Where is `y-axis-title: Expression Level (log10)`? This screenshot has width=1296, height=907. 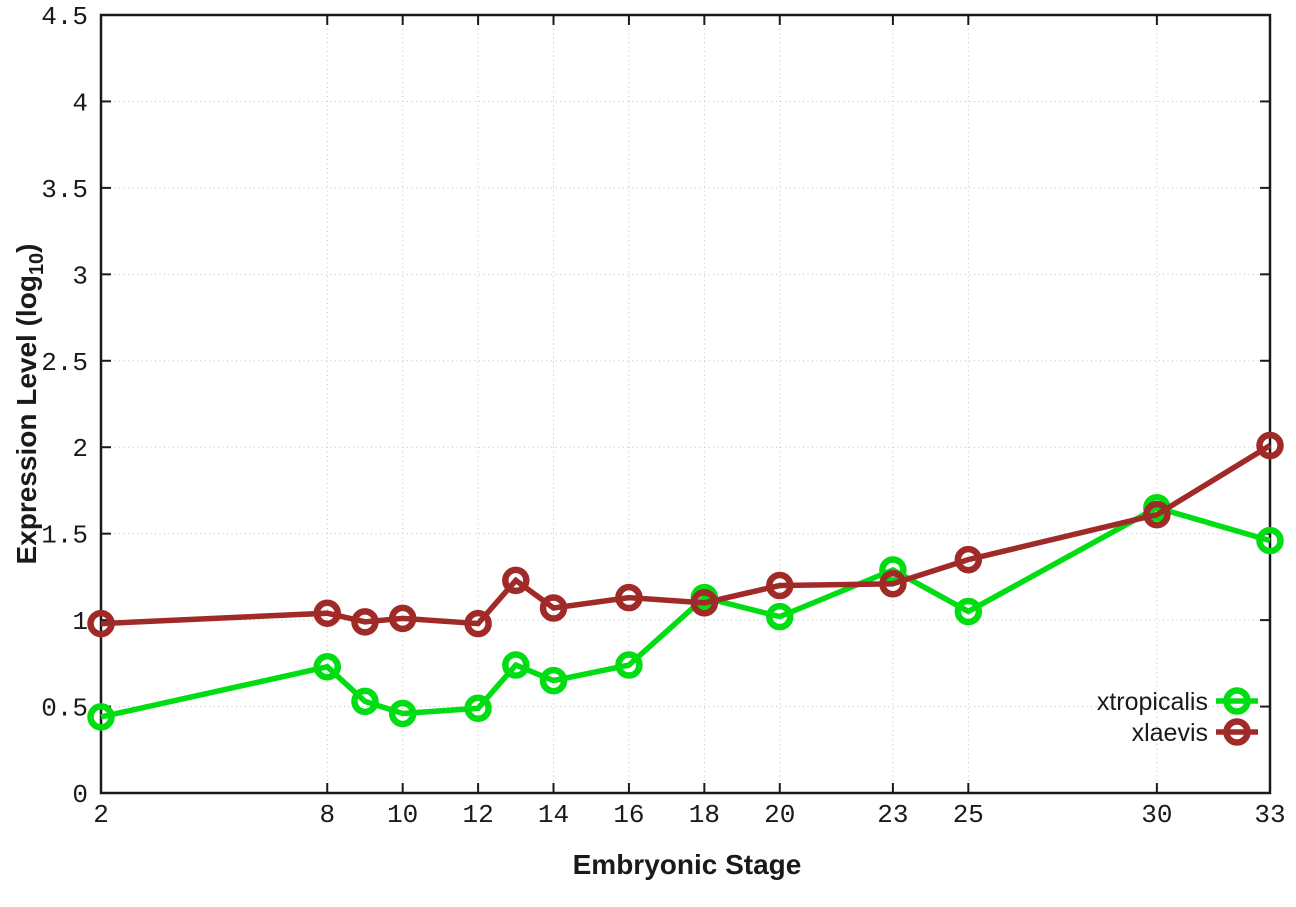
y-axis-title: Expression Level (log10) is located at coordinates (29, 404).